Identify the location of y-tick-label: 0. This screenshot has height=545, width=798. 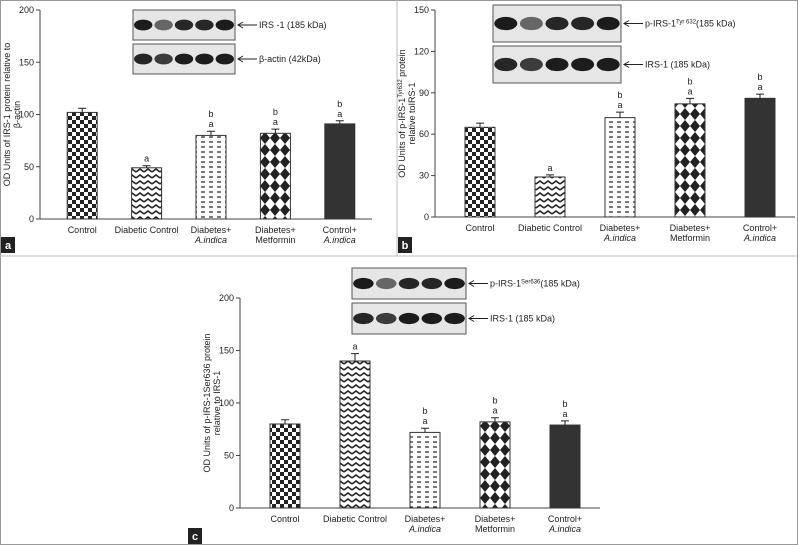
(426, 217).